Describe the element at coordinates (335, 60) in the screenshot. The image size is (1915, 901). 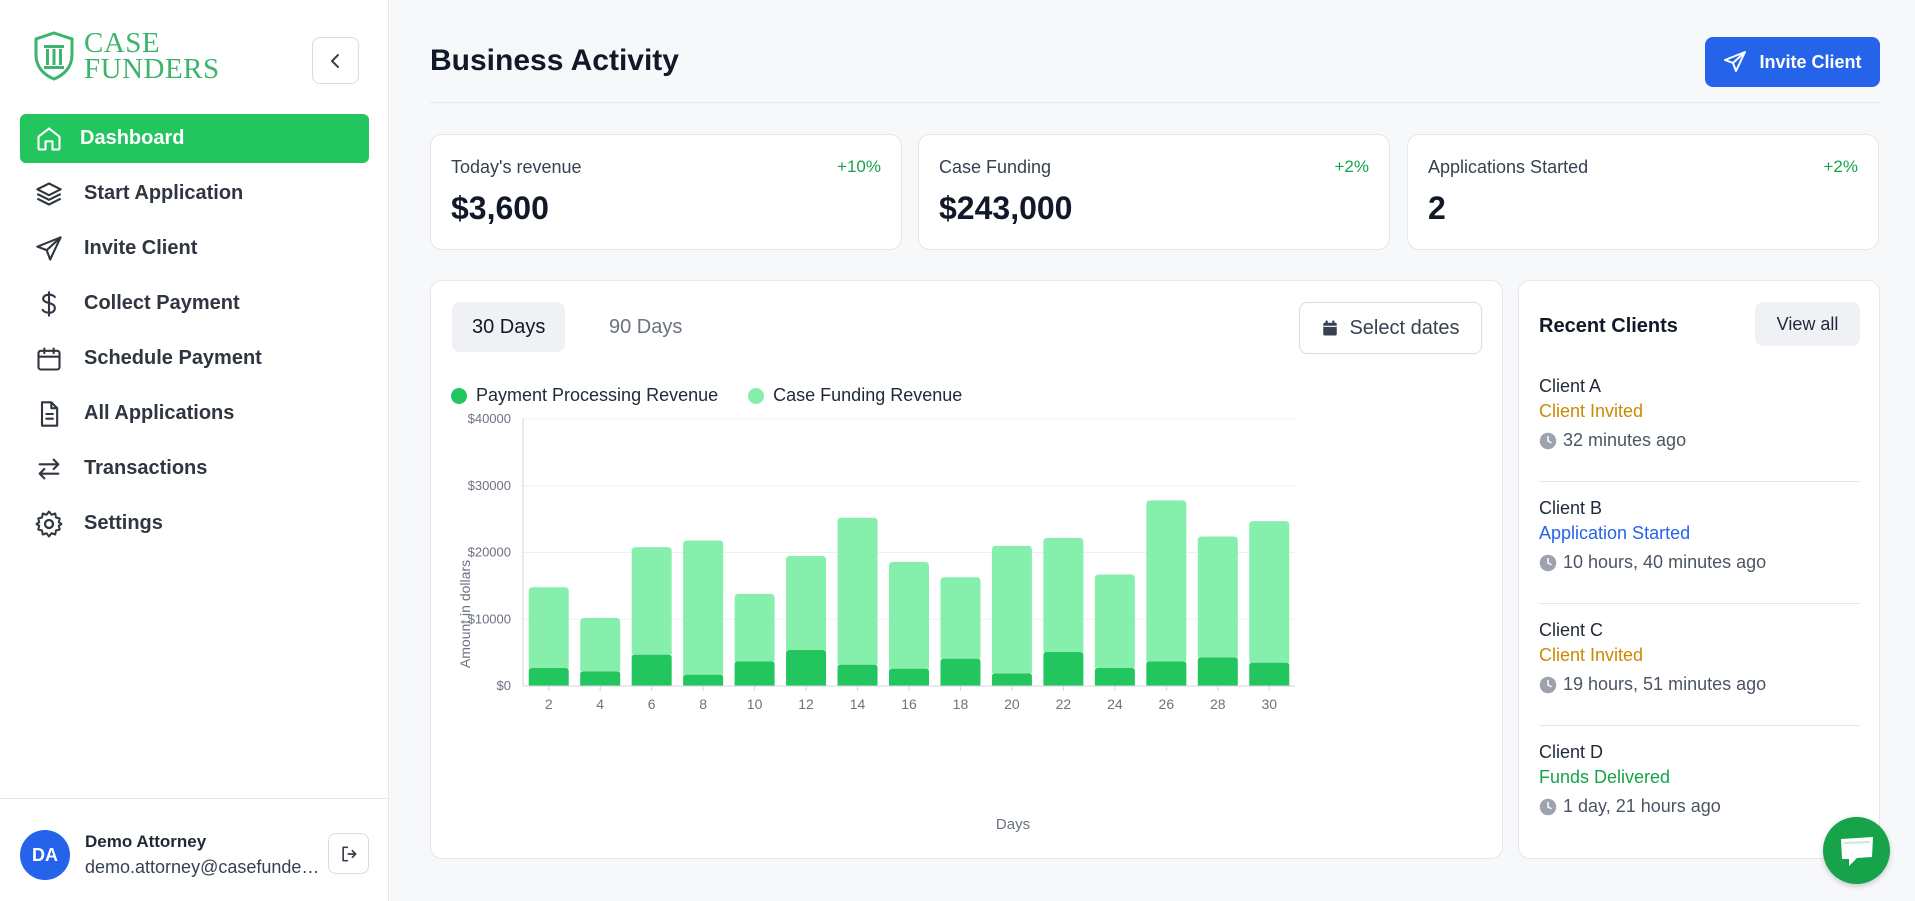
I see `collapse-sidebar-button` at that location.